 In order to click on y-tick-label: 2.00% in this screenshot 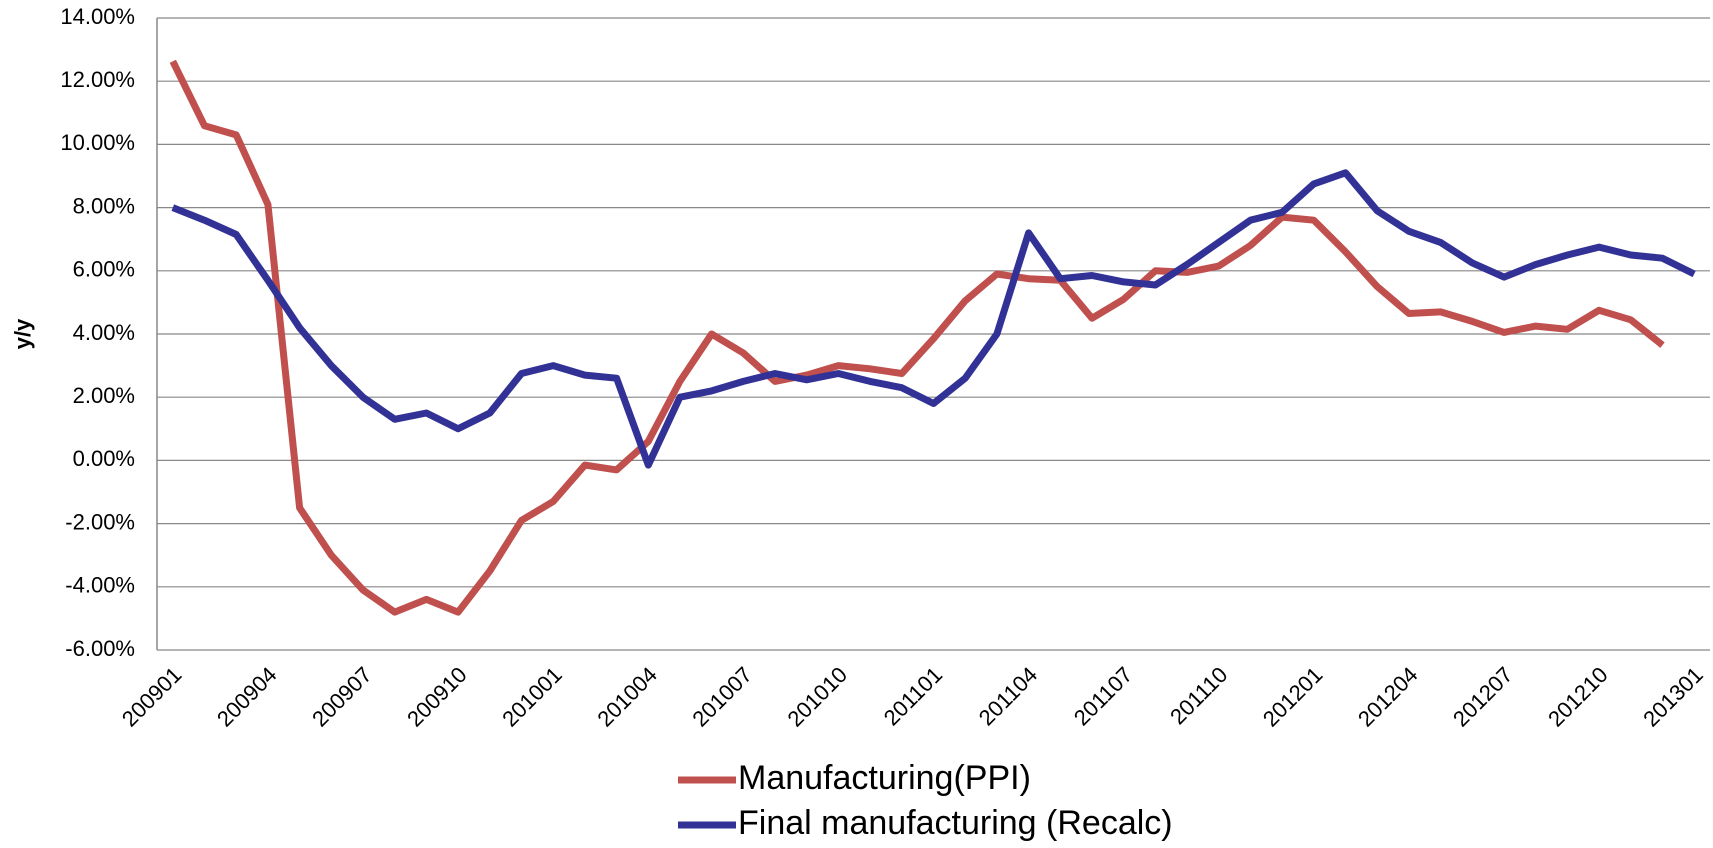, I will do `click(104, 395)`.